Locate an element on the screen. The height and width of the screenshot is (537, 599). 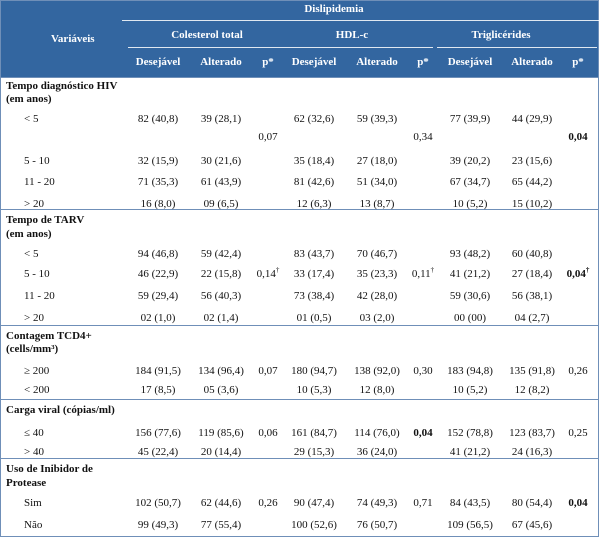
table-cell: 27 (18,0) is located at coordinates (377, 161).